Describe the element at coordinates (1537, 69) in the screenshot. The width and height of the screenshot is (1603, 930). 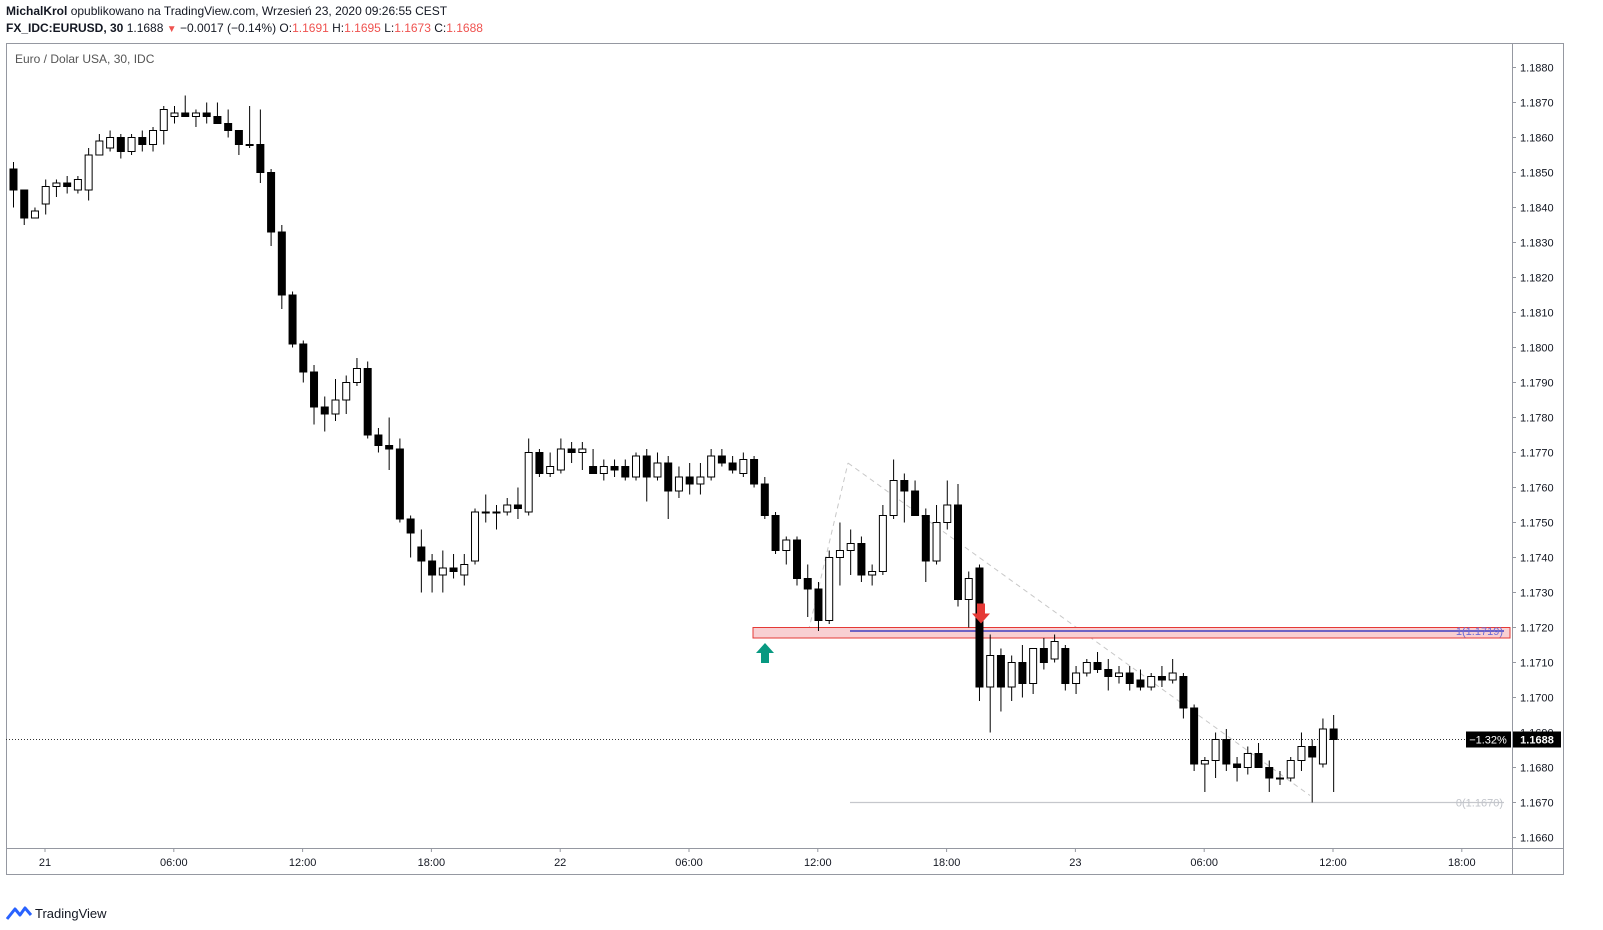
I see `price-tick-label: 1.1880` at that location.